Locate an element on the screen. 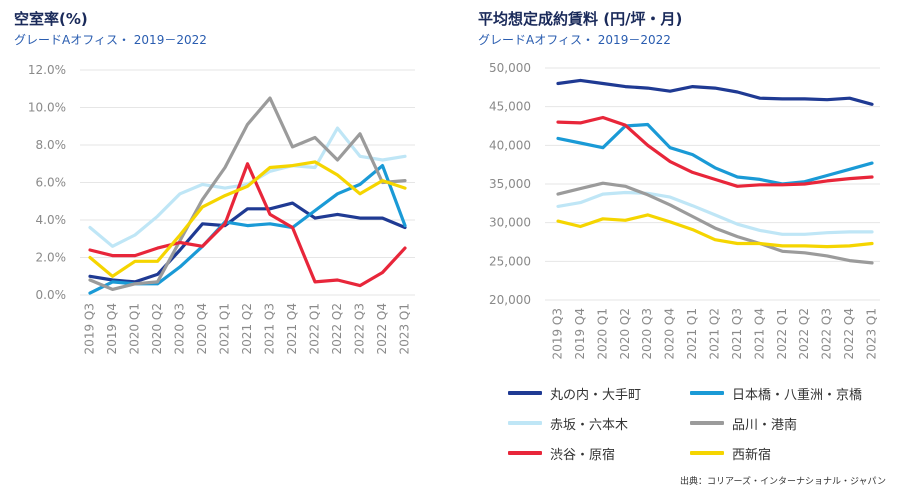 The image size is (900, 495). legend-label: 丸の内・大手町 is located at coordinates (596, 395).